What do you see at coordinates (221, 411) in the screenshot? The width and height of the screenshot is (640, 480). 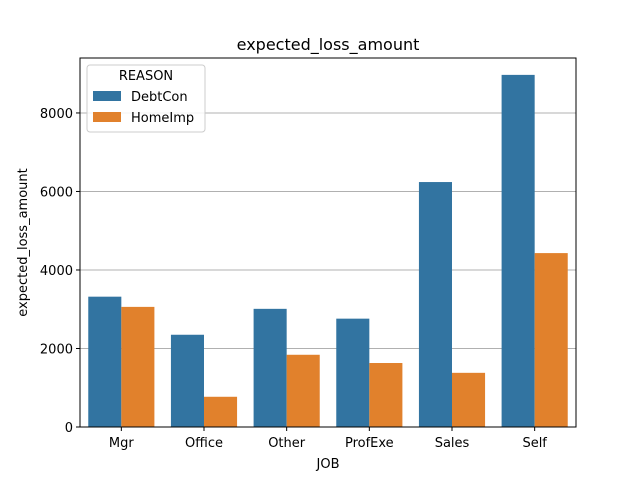 I see `bar-homeimp-office` at bounding box center [221, 411].